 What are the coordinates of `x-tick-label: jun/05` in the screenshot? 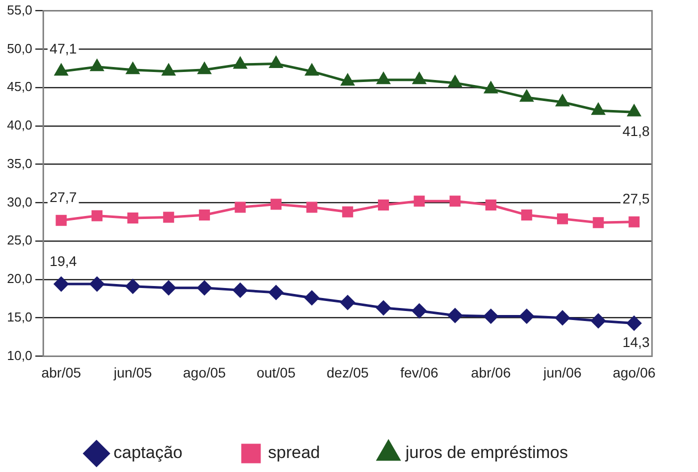 It's located at (132, 372).